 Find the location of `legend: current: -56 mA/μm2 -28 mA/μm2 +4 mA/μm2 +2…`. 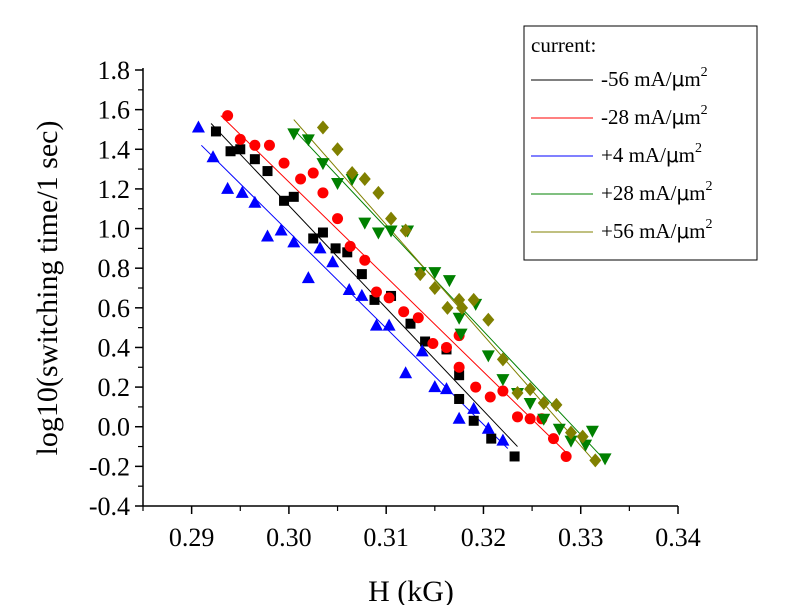

legend: current: -56 mA/μm2 -28 mA/μm2 +4 mA/μm2 +2… is located at coordinates (640, 143).